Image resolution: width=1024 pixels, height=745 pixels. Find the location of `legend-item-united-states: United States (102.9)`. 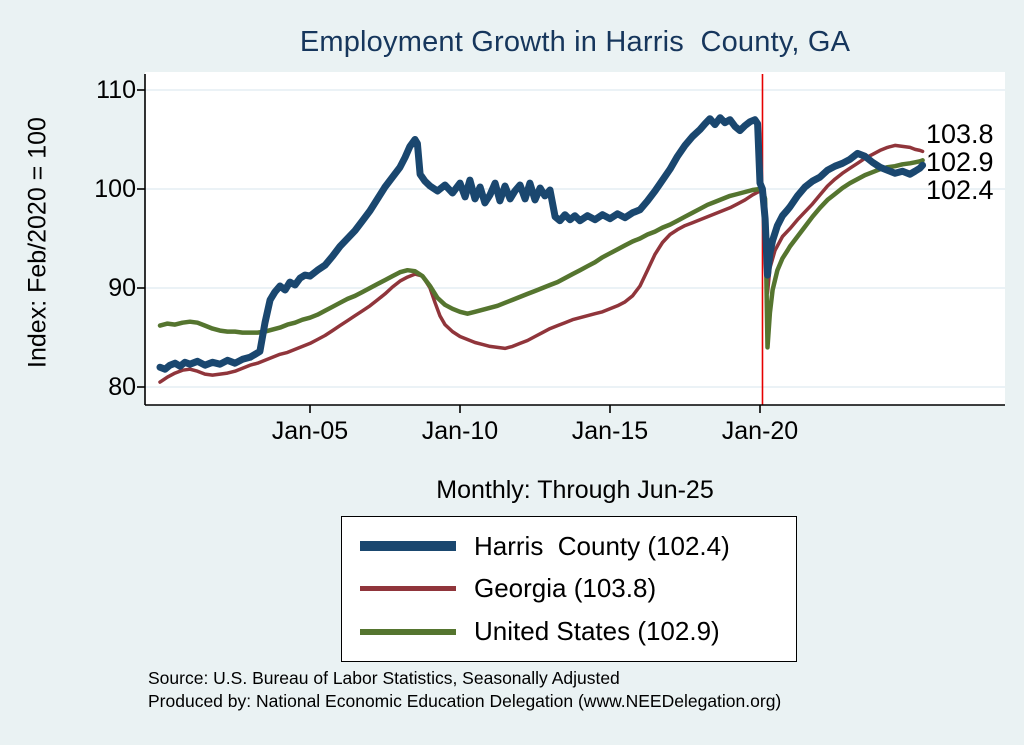

legend-item-united-states: United States (102.9) is located at coordinates (569, 631).